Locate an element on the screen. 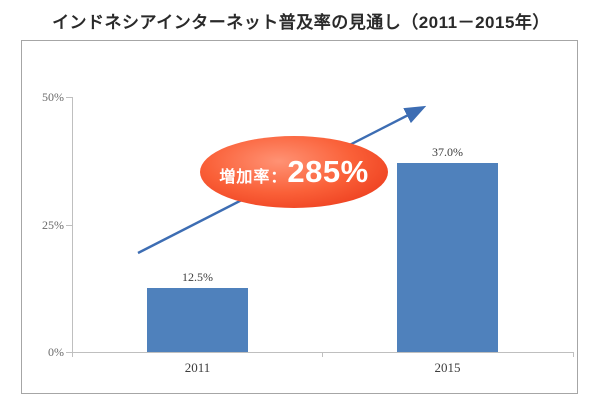  growth-rate-value: 285% is located at coordinates (328, 171).